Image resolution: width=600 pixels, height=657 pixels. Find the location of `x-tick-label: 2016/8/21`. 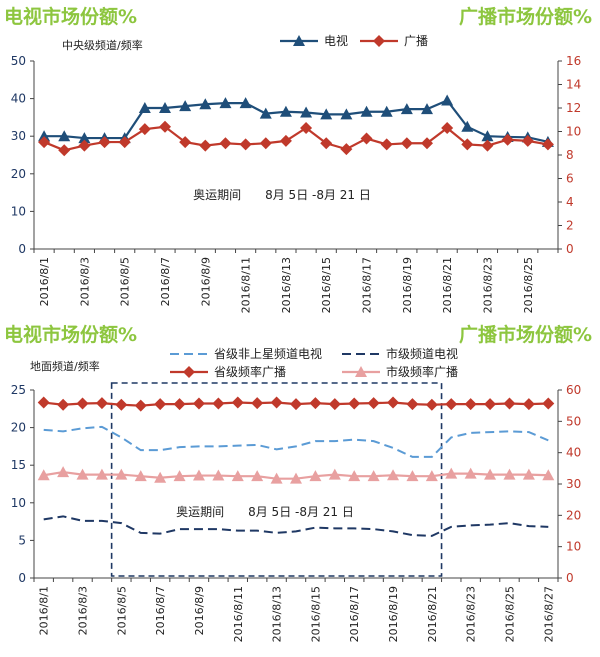

x-tick-label: 2016/8/21 is located at coordinates (447, 285).